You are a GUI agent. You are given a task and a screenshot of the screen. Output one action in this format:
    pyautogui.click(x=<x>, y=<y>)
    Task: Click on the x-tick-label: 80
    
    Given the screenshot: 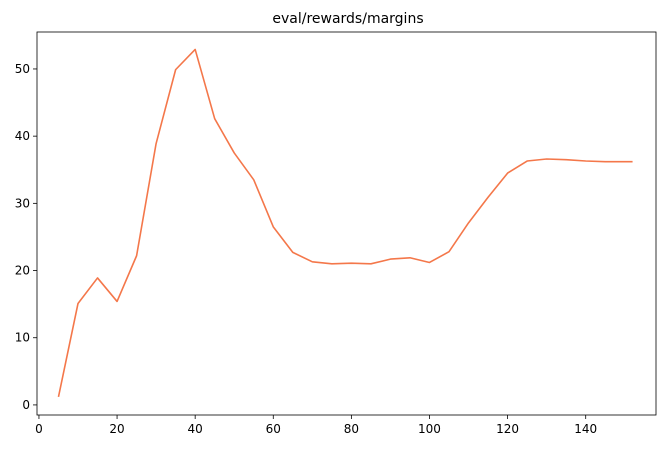 What is the action you would take?
    pyautogui.click(x=351, y=429)
    